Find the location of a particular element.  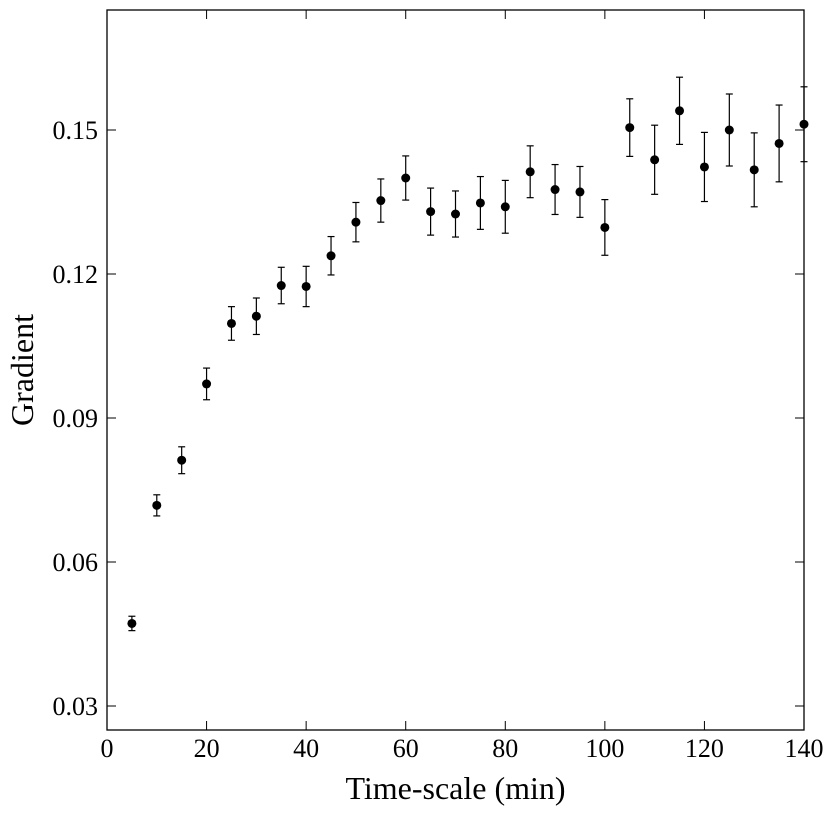

y-tick-label: 0.06 is located at coordinates (76, 562).